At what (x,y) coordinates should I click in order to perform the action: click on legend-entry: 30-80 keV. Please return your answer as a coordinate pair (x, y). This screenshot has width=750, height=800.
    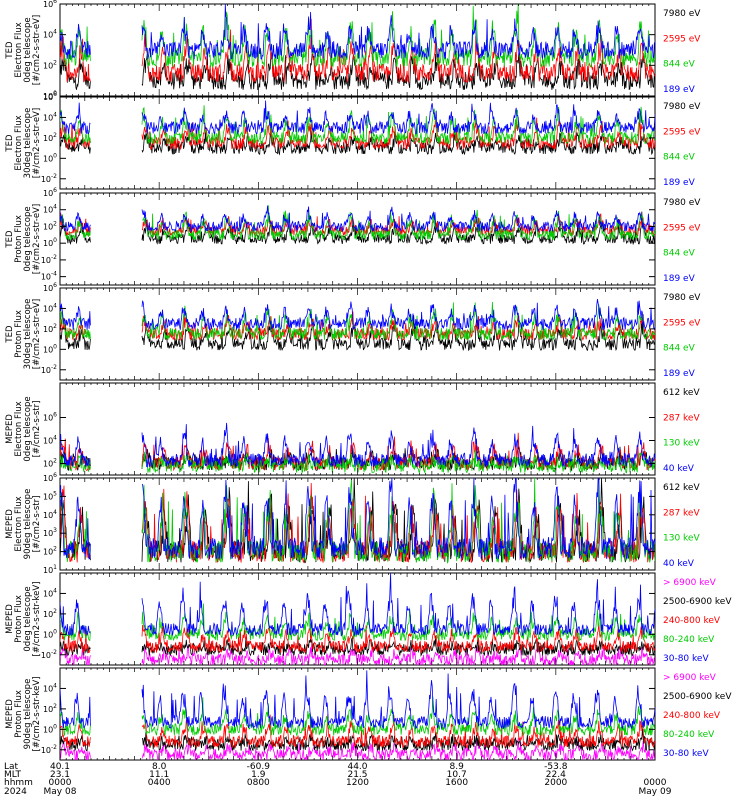
    Looking at the image, I should click on (686, 754).